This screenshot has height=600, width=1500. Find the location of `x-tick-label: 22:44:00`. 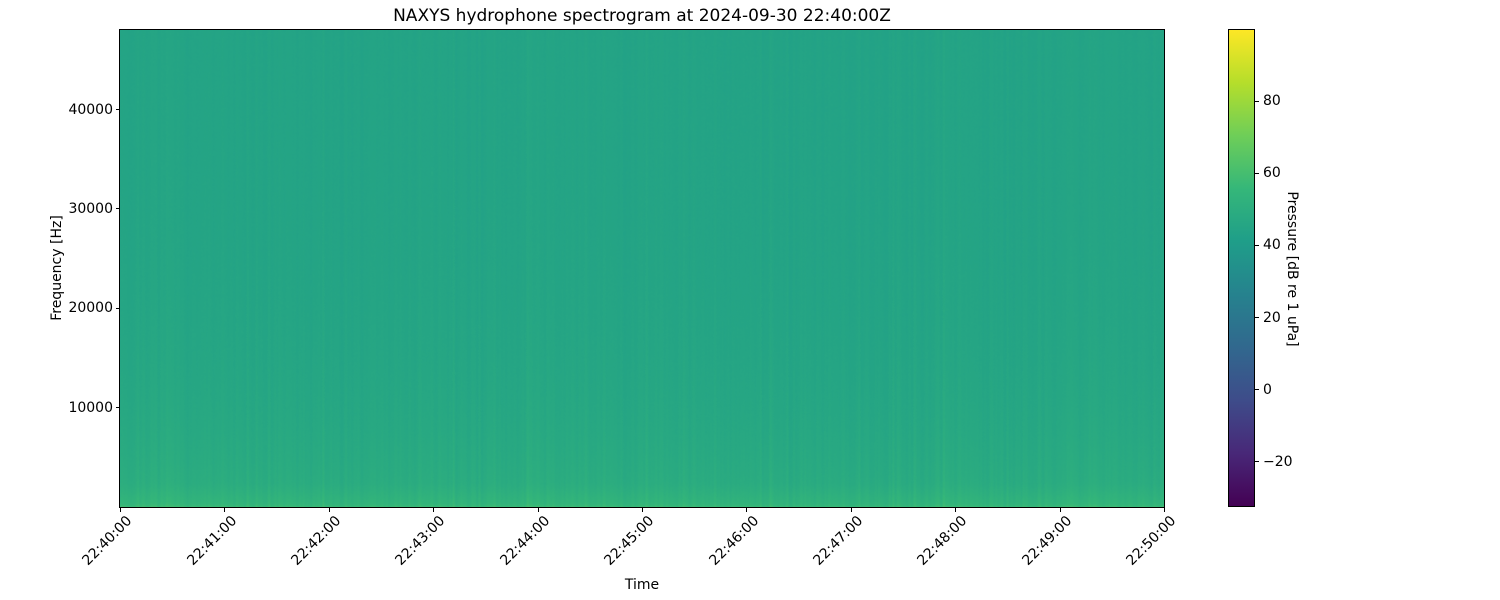

x-tick-label: 22:44:00 is located at coordinates (525, 541).